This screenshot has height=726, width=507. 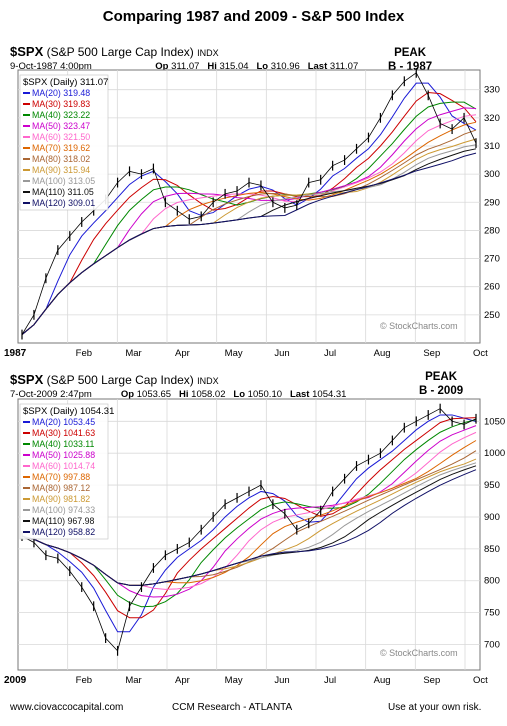 What do you see at coordinates (61, 93) in the screenshot?
I see `chart1-legend-ma-0: MA(20) 319.48` at bounding box center [61, 93].